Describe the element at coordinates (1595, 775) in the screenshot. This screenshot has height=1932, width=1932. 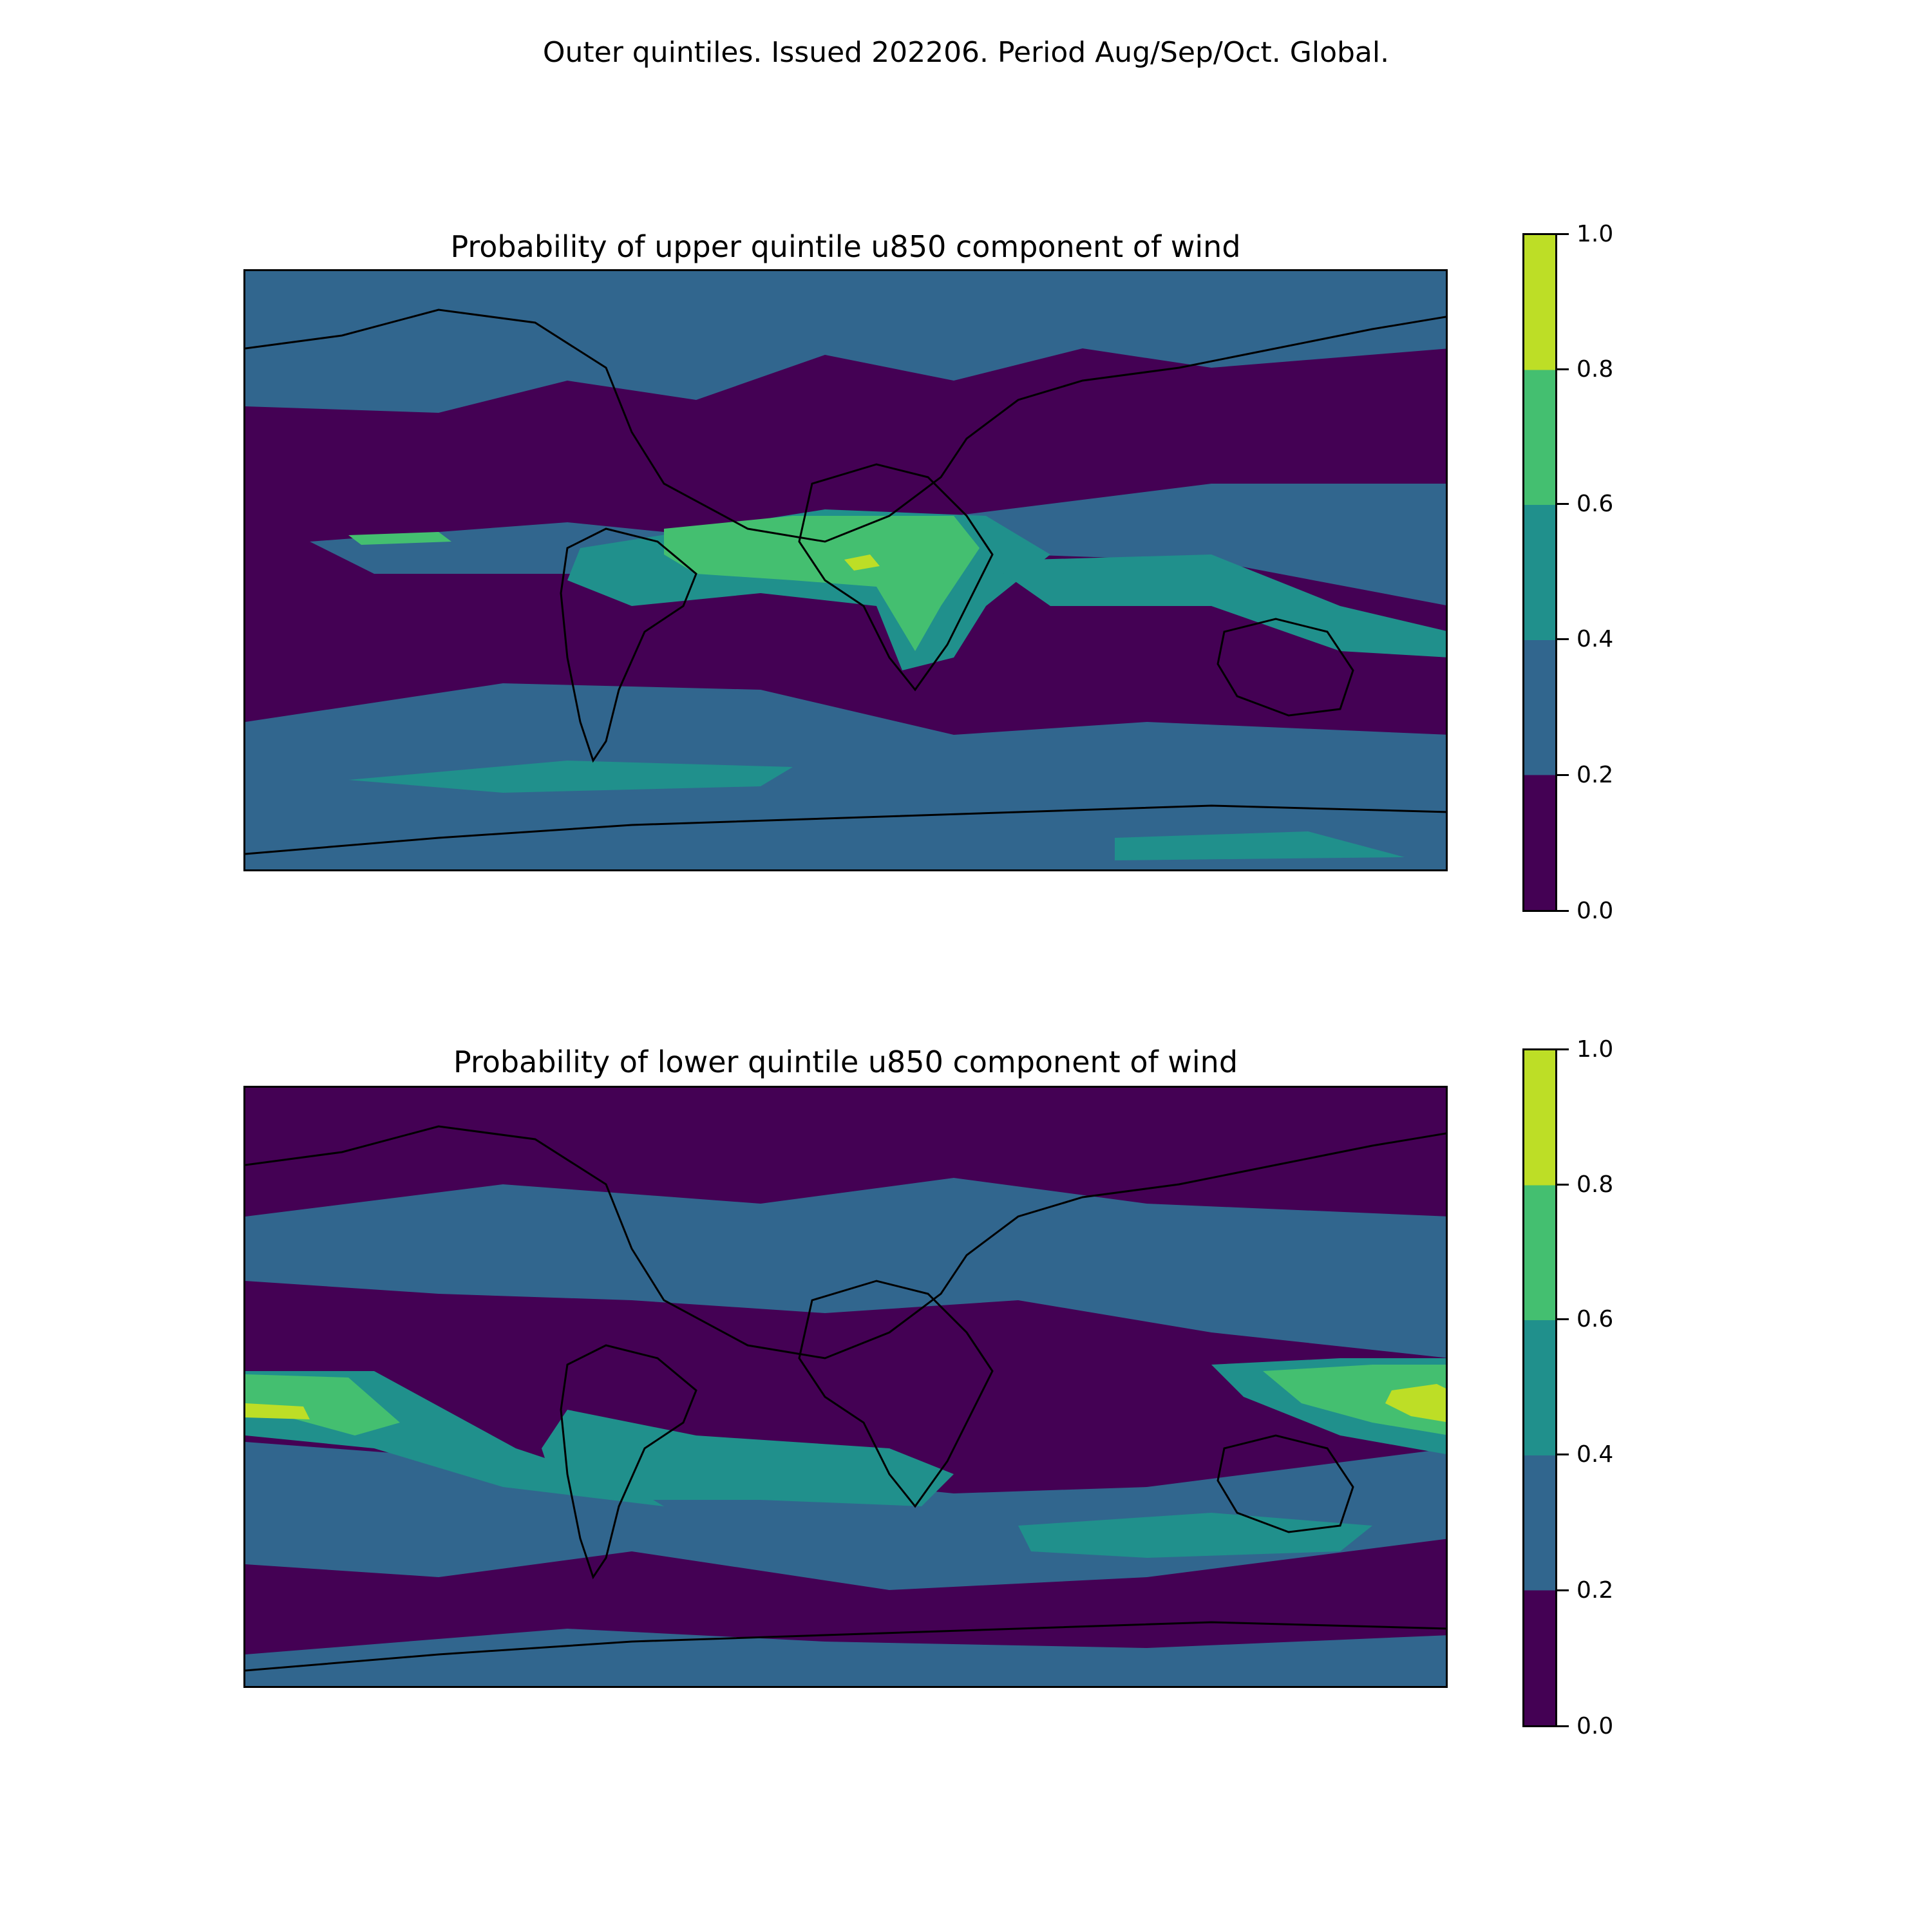
I see `cbar-upper-tick-label-1: 0.2` at that location.